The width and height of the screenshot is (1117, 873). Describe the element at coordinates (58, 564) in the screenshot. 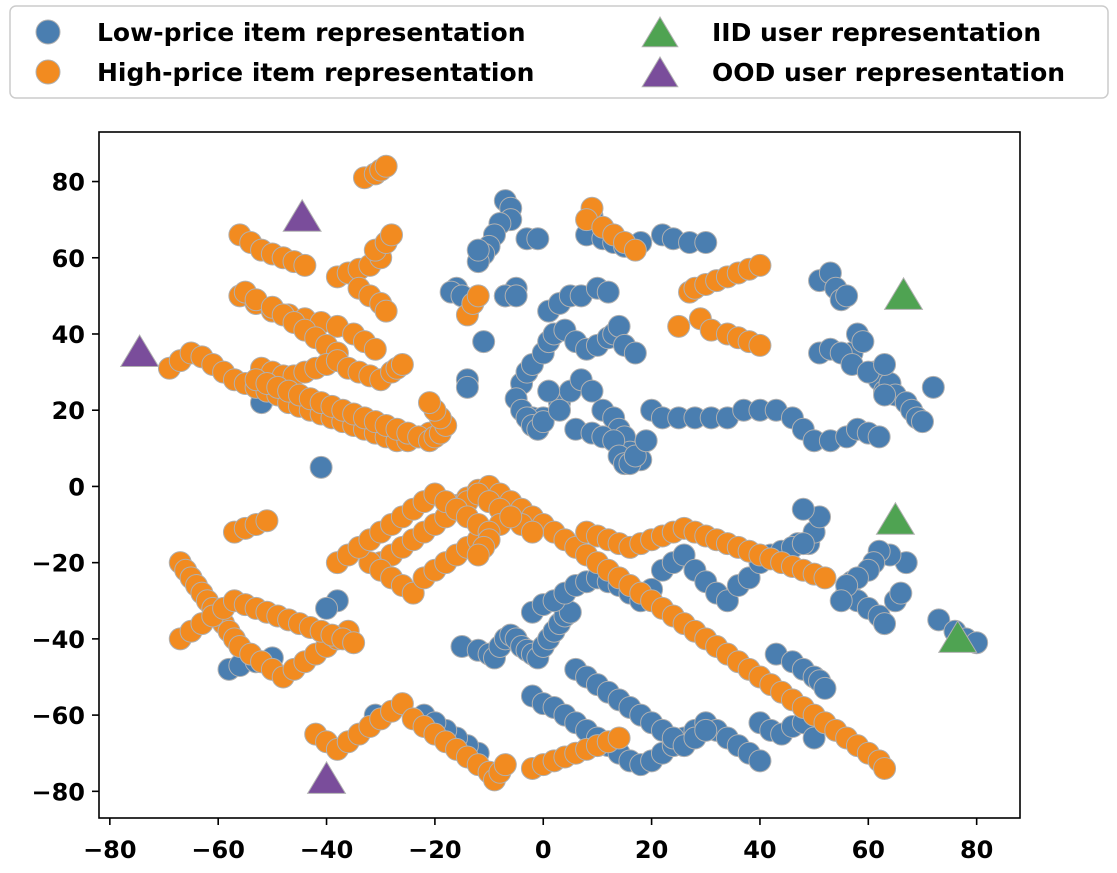

I see `y-tick-label: −20` at that location.